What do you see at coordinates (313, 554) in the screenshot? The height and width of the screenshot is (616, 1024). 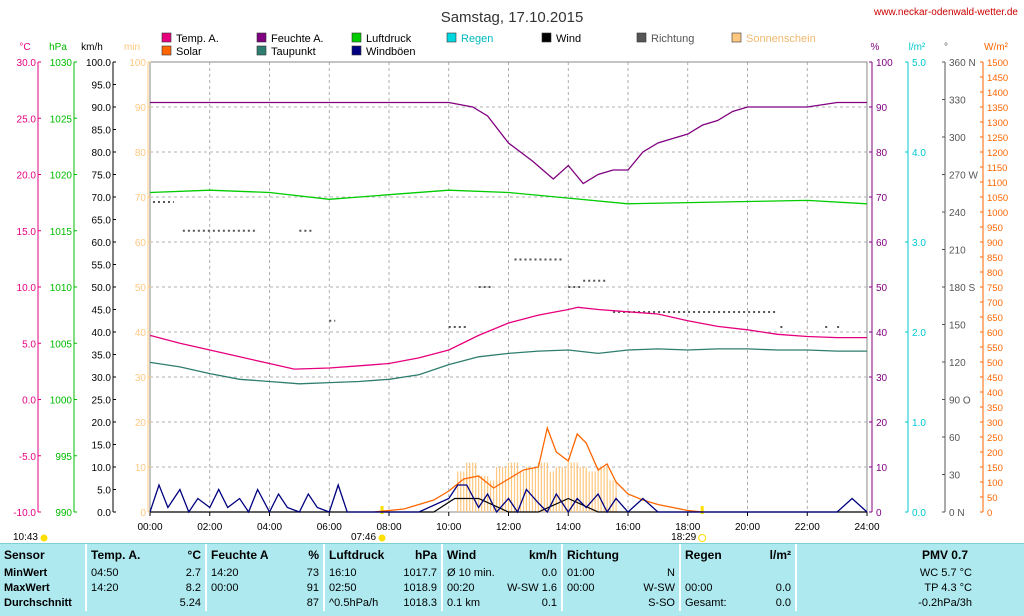 I see `stats-hum-unit: %` at bounding box center [313, 554].